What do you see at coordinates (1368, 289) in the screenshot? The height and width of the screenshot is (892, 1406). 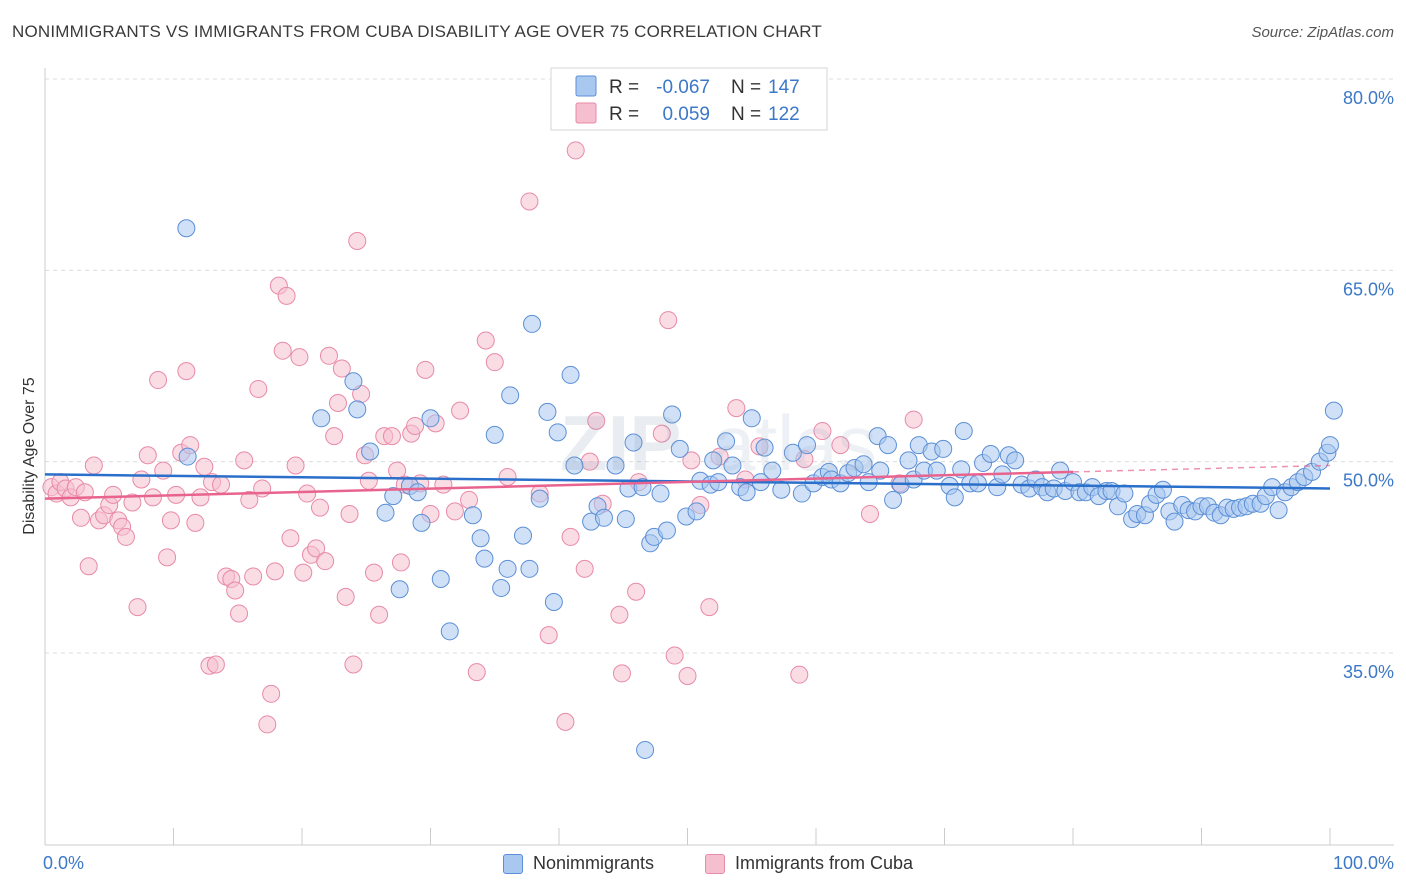 I see `y-tick-label: 65.0%` at bounding box center [1368, 289].